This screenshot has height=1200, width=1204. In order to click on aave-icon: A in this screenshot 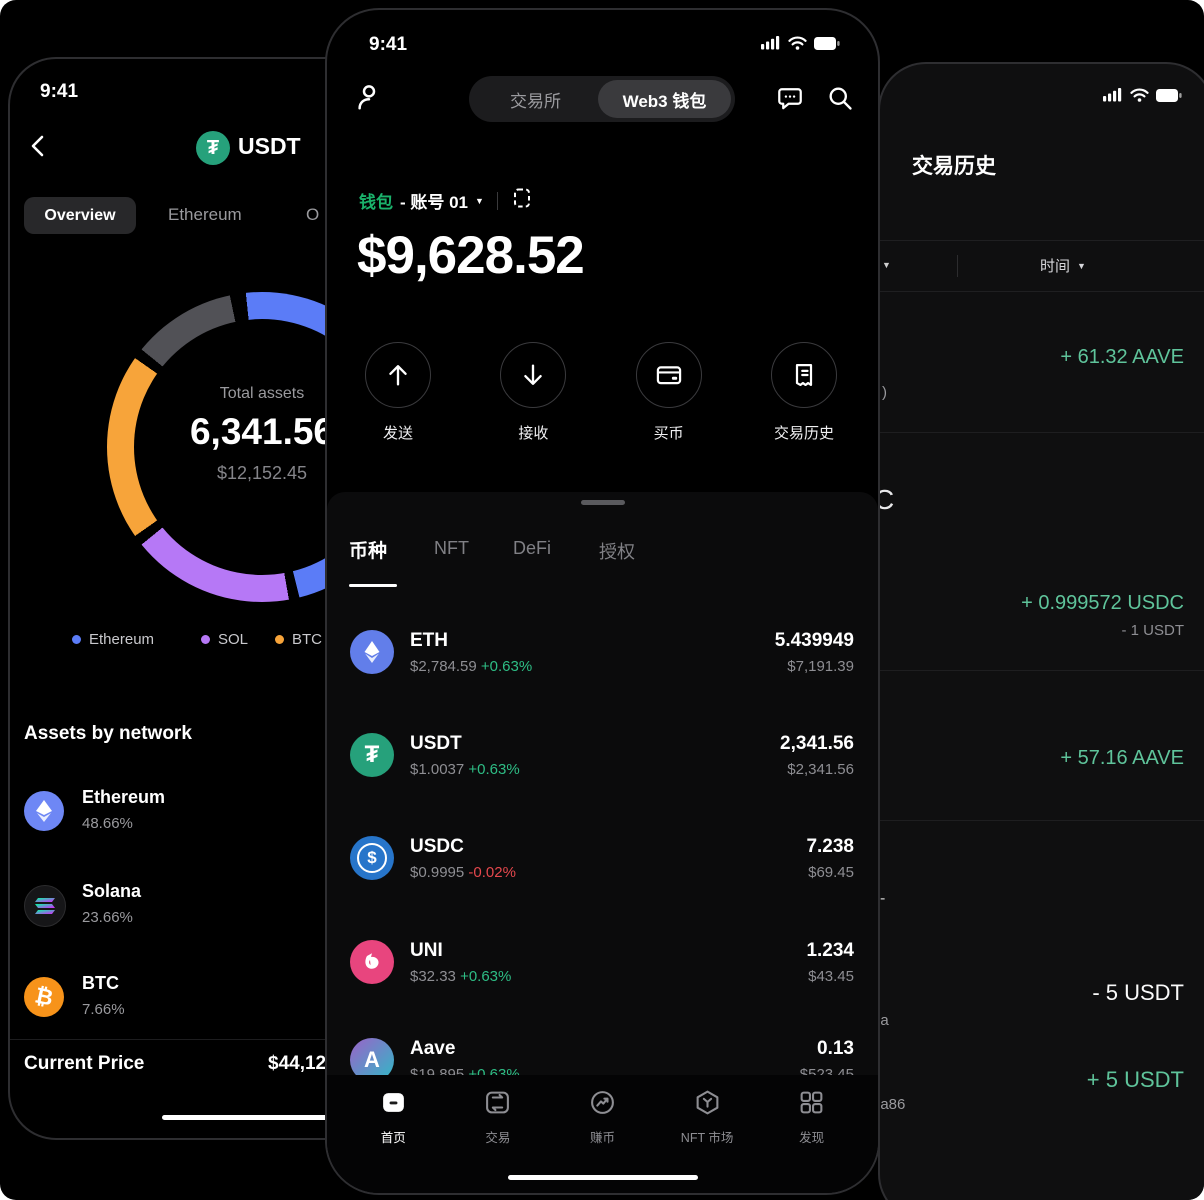, I will do `click(372, 1060)`.